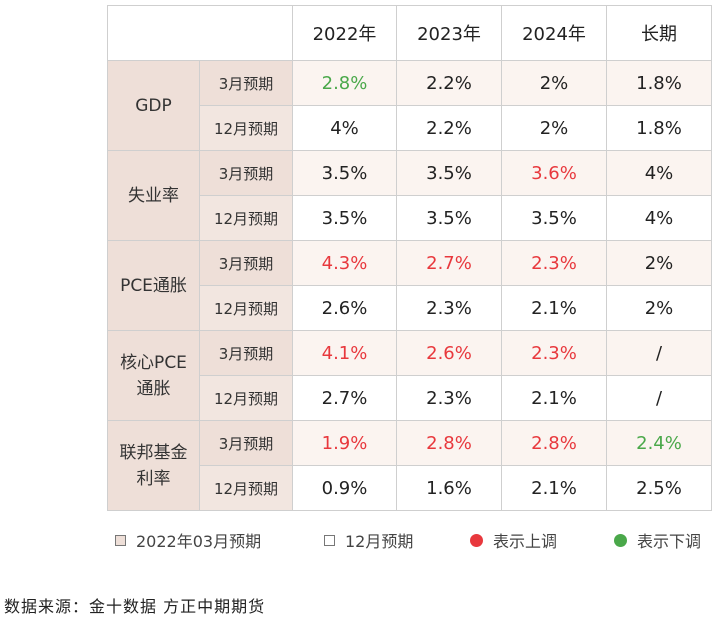 Image resolution: width=725 pixels, height=624 pixels. I want to click on table-row: 12月预期 2.7% 2.3% 2.1% /, so click(410, 398).